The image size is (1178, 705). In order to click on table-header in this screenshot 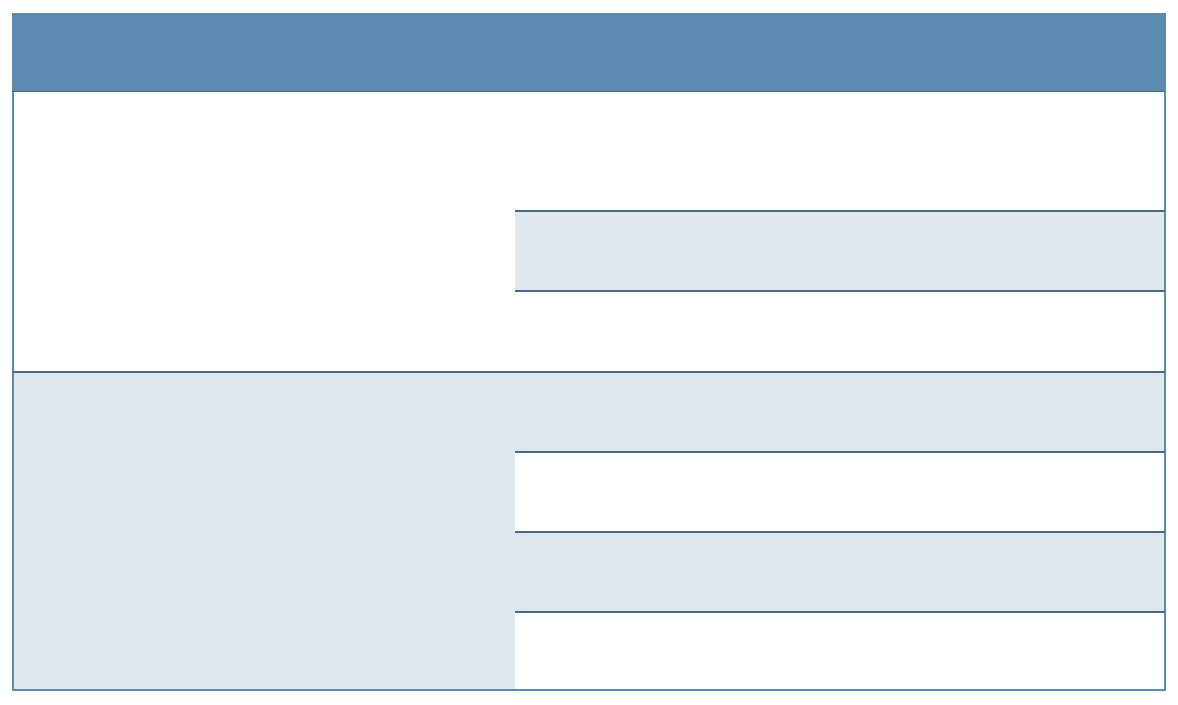, I will do `click(589, 53)`.